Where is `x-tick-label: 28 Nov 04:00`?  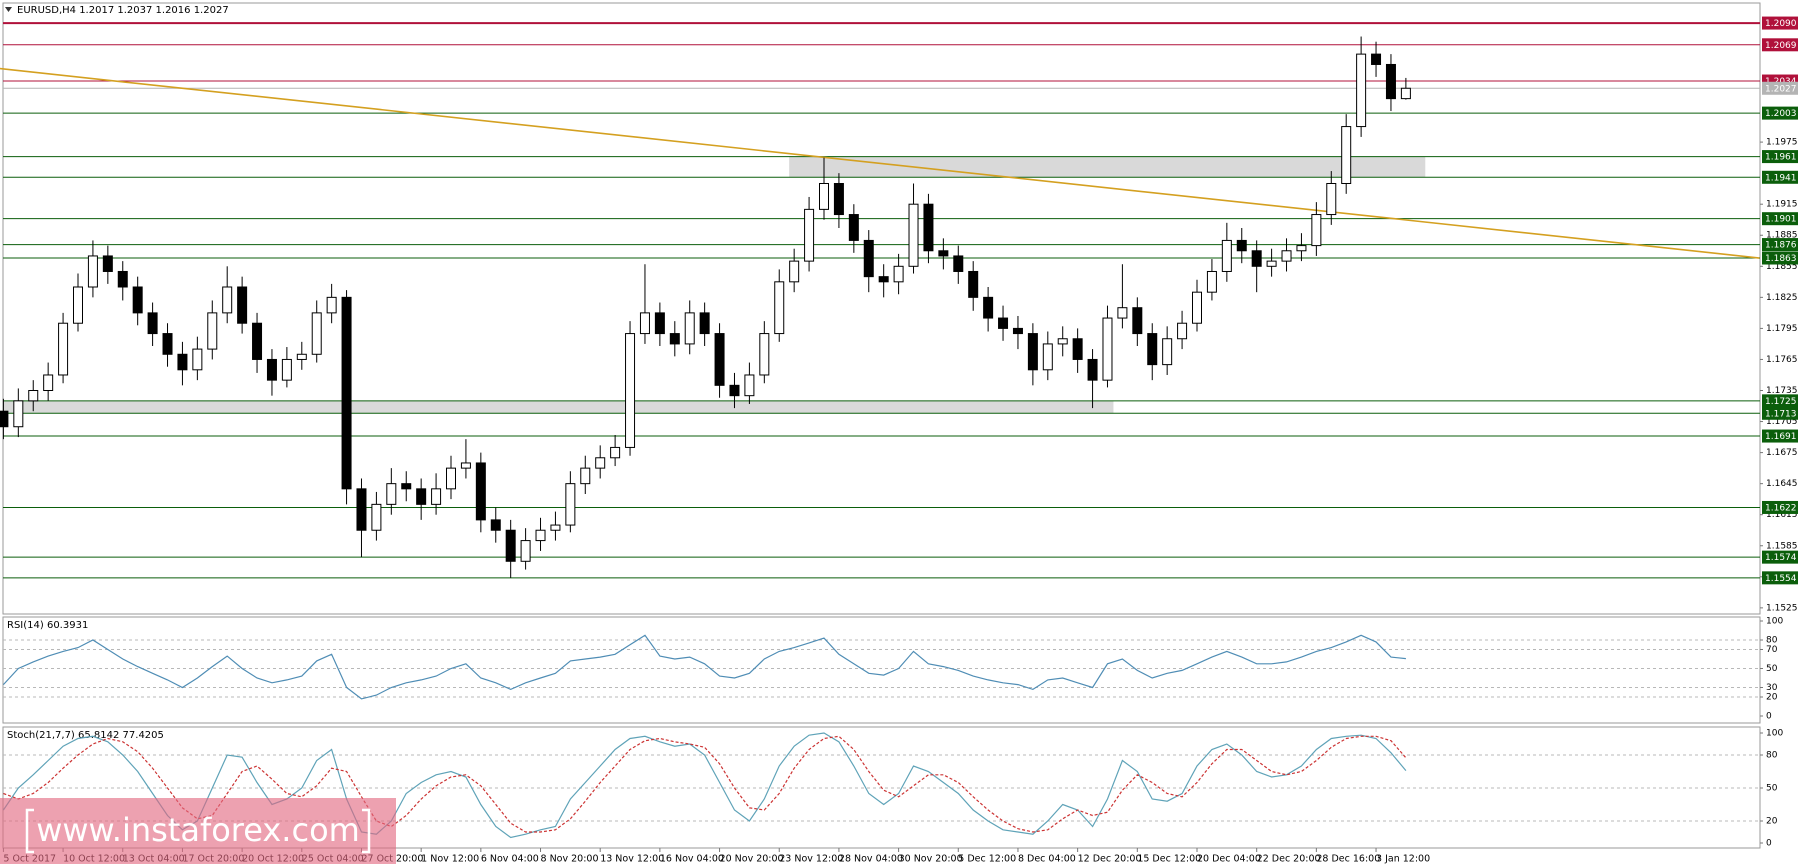
x-tick-label: 28 Nov 04:00 is located at coordinates (871, 859).